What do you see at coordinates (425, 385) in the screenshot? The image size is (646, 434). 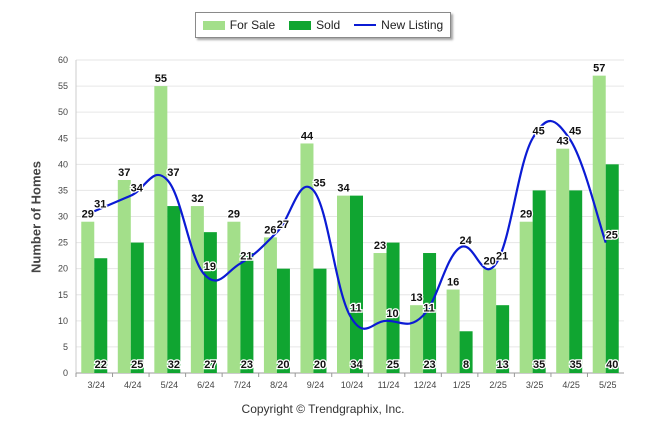 I see `x-tick-label: 12/24` at bounding box center [425, 385].